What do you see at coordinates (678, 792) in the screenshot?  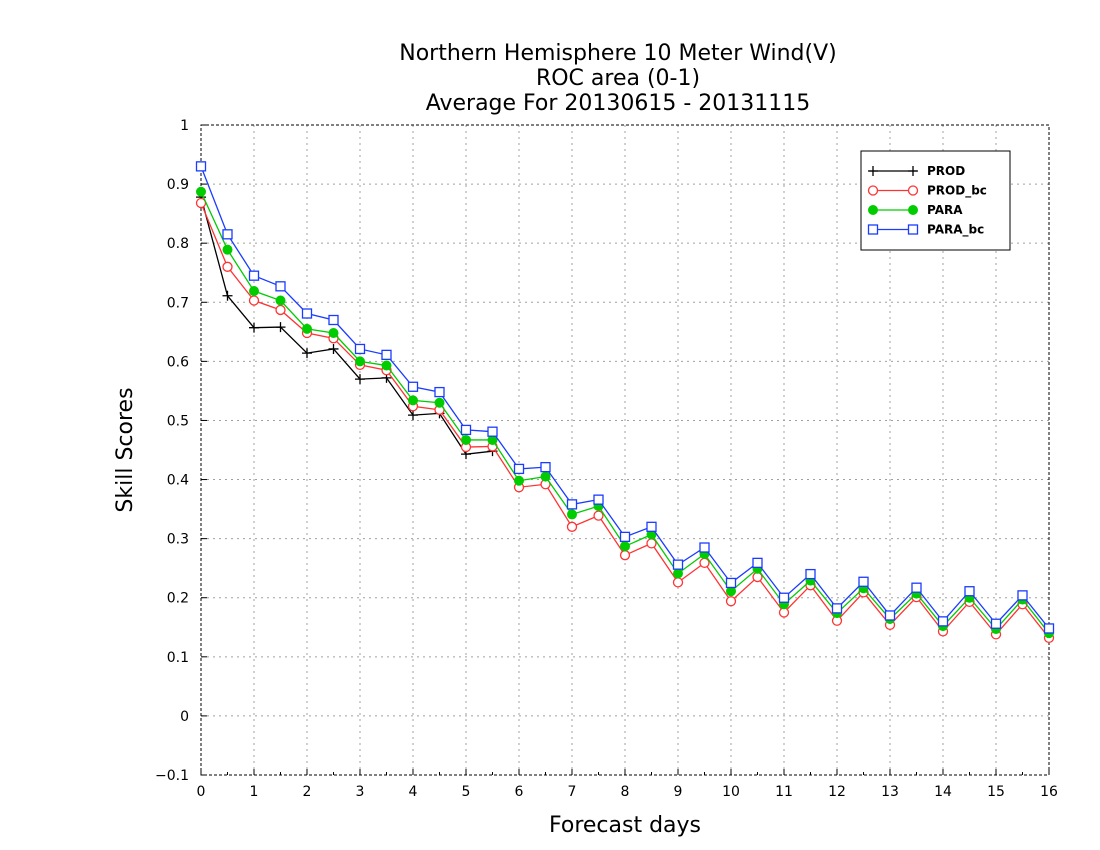 I see `x-tick-label: 9` at bounding box center [678, 792].